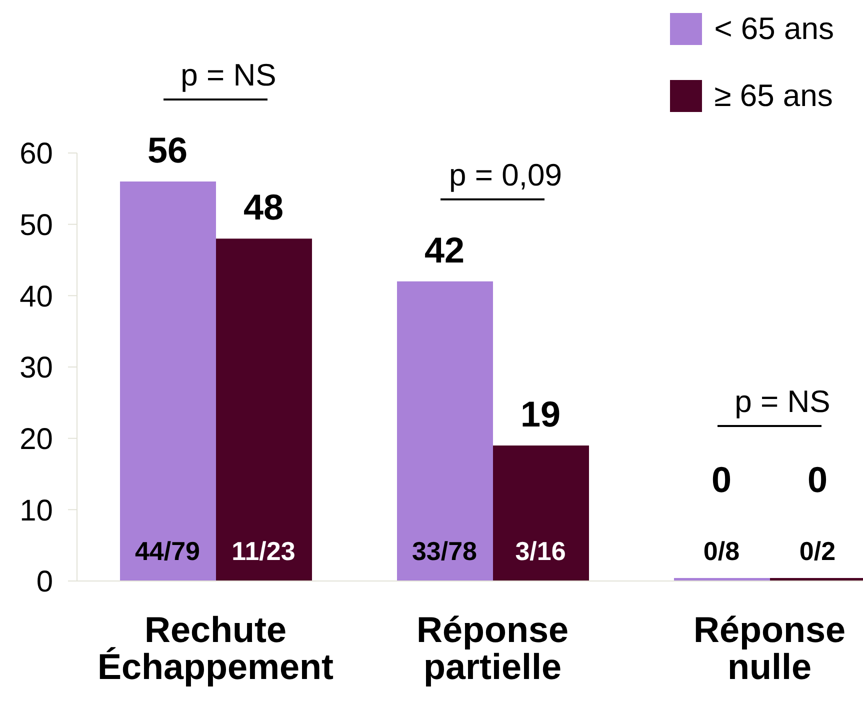 This screenshot has width=863, height=701. Describe the element at coordinates (782, 401) in the screenshot. I see `annotation: p = NS` at that location.